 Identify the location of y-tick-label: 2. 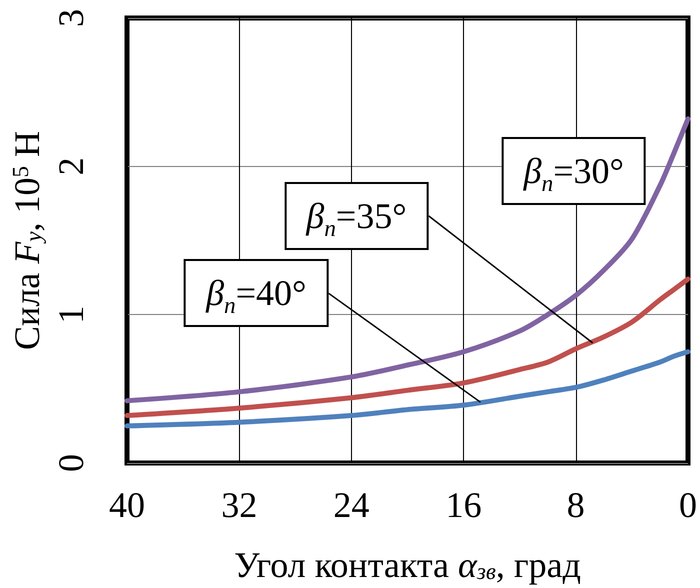
(71, 166).